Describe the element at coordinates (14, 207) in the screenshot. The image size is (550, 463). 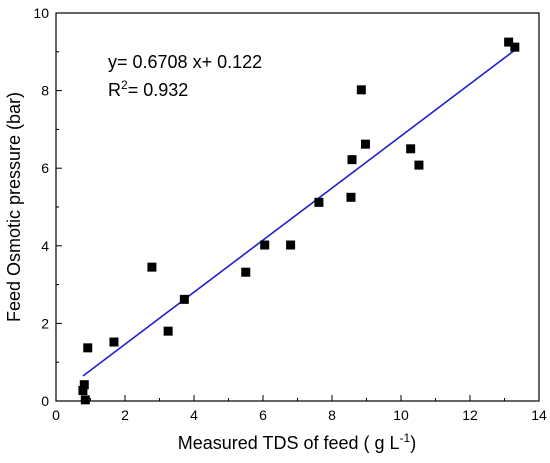
I see `y-axis-title: Feed Osmotic pressure (bar)` at that location.